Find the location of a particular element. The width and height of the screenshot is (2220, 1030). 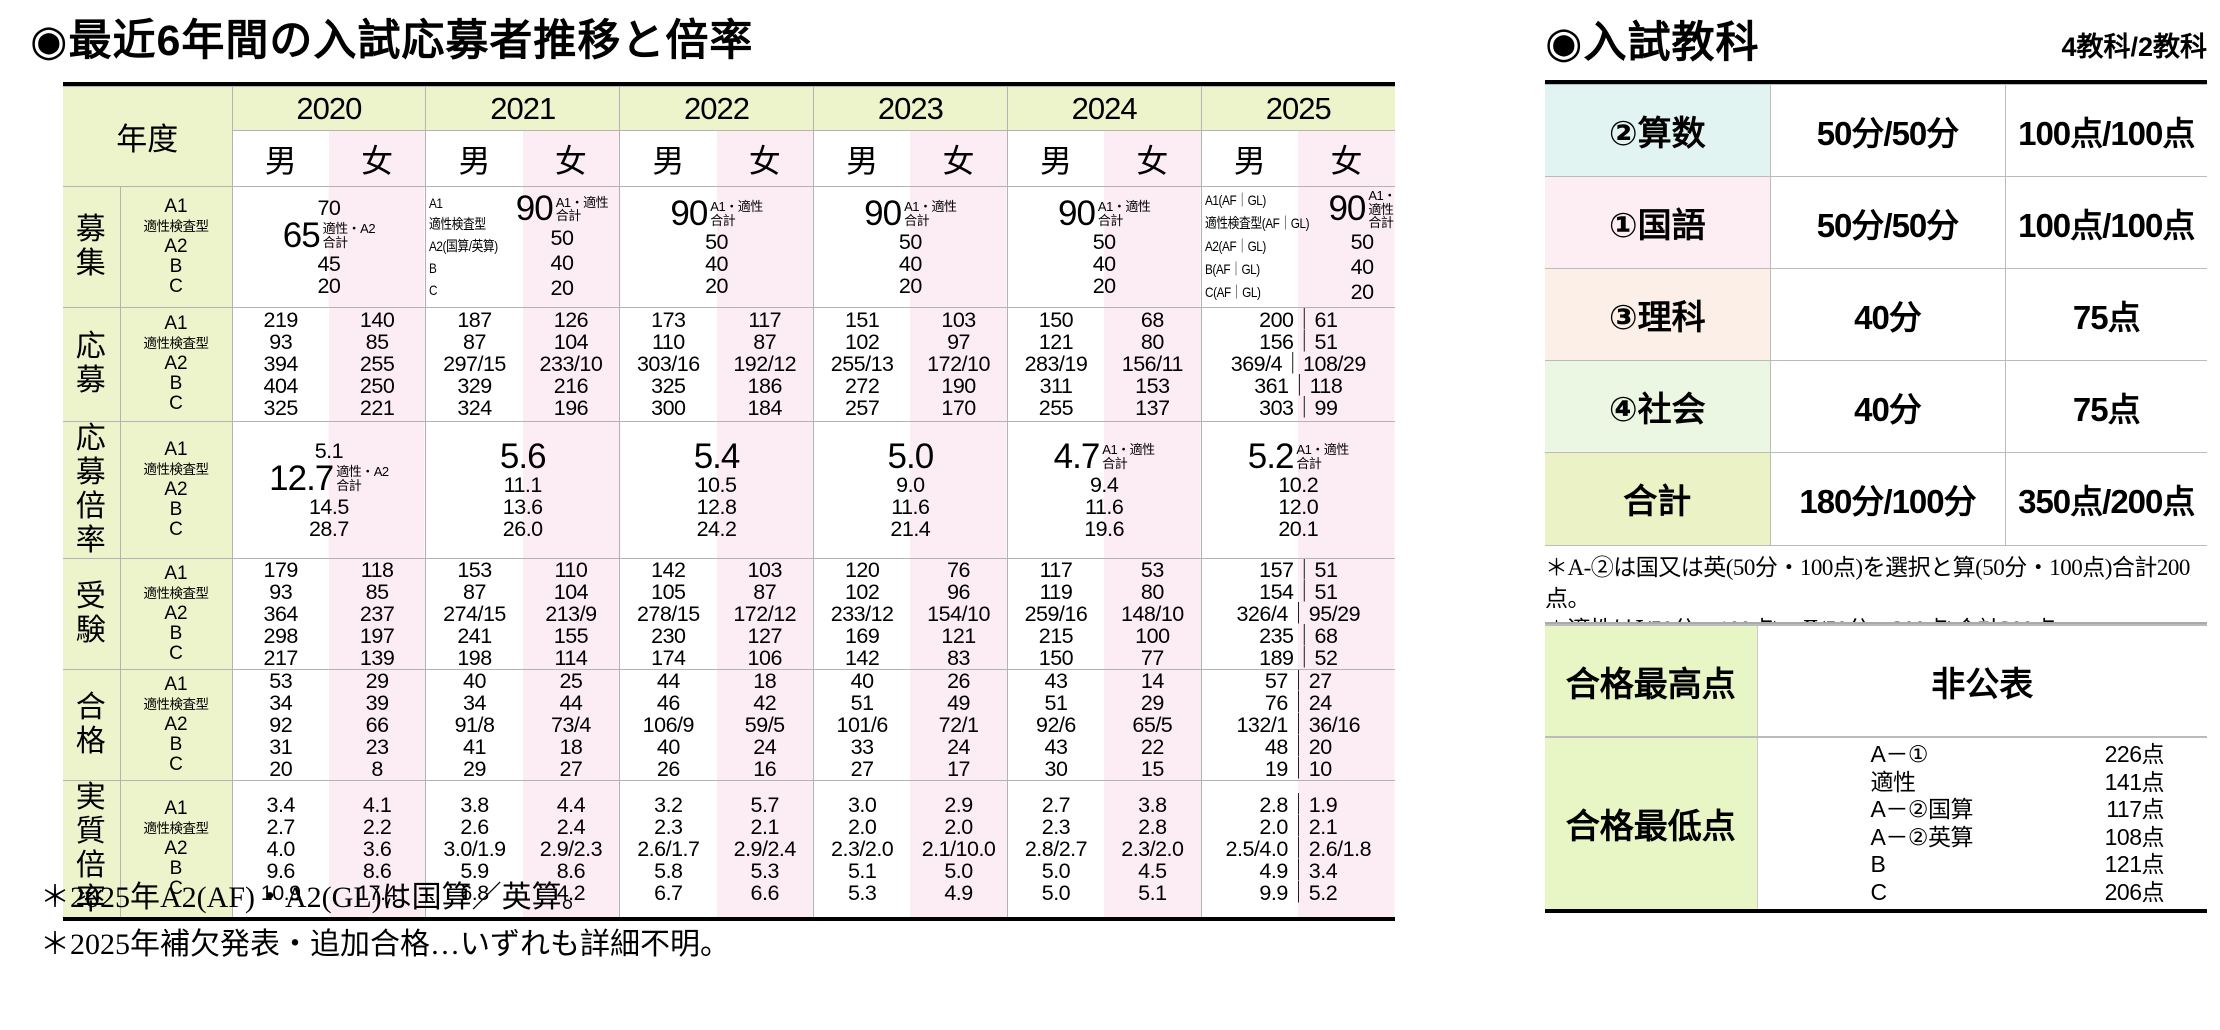

cell-value: 5.3 is located at coordinates (765, 870).